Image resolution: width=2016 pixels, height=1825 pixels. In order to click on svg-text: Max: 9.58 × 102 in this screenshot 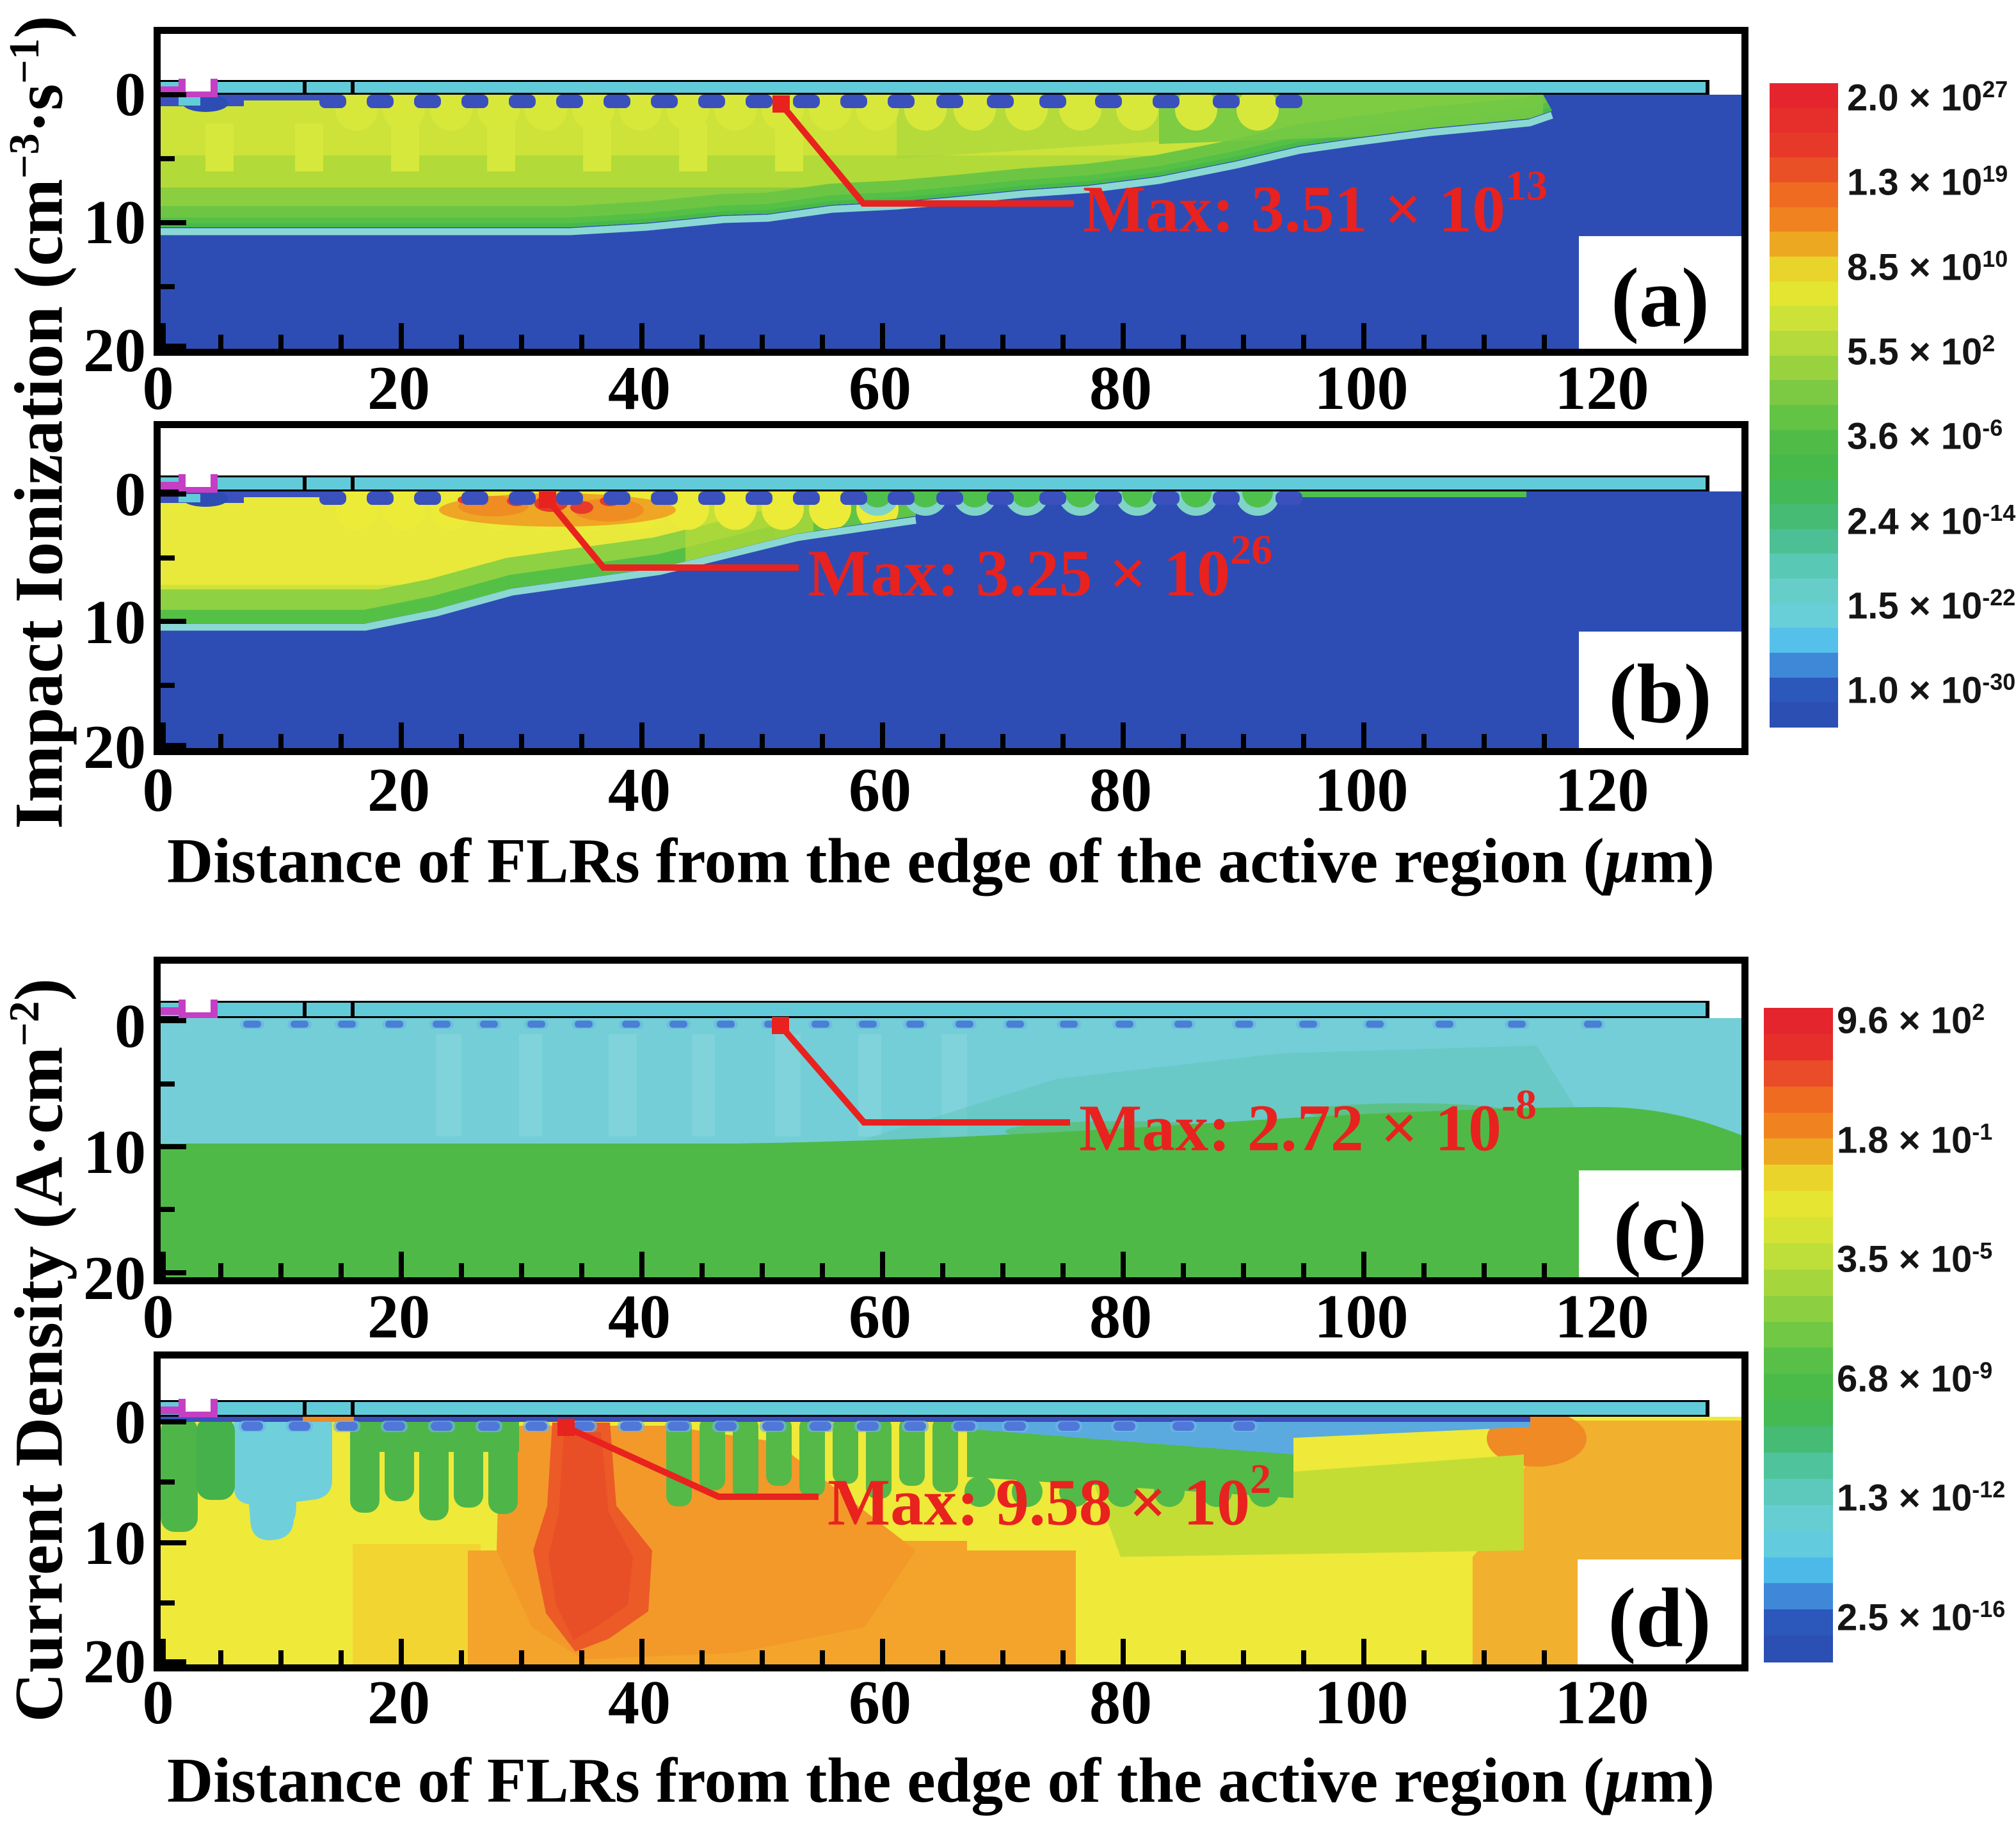, I will do `click(1049, 1498)`.